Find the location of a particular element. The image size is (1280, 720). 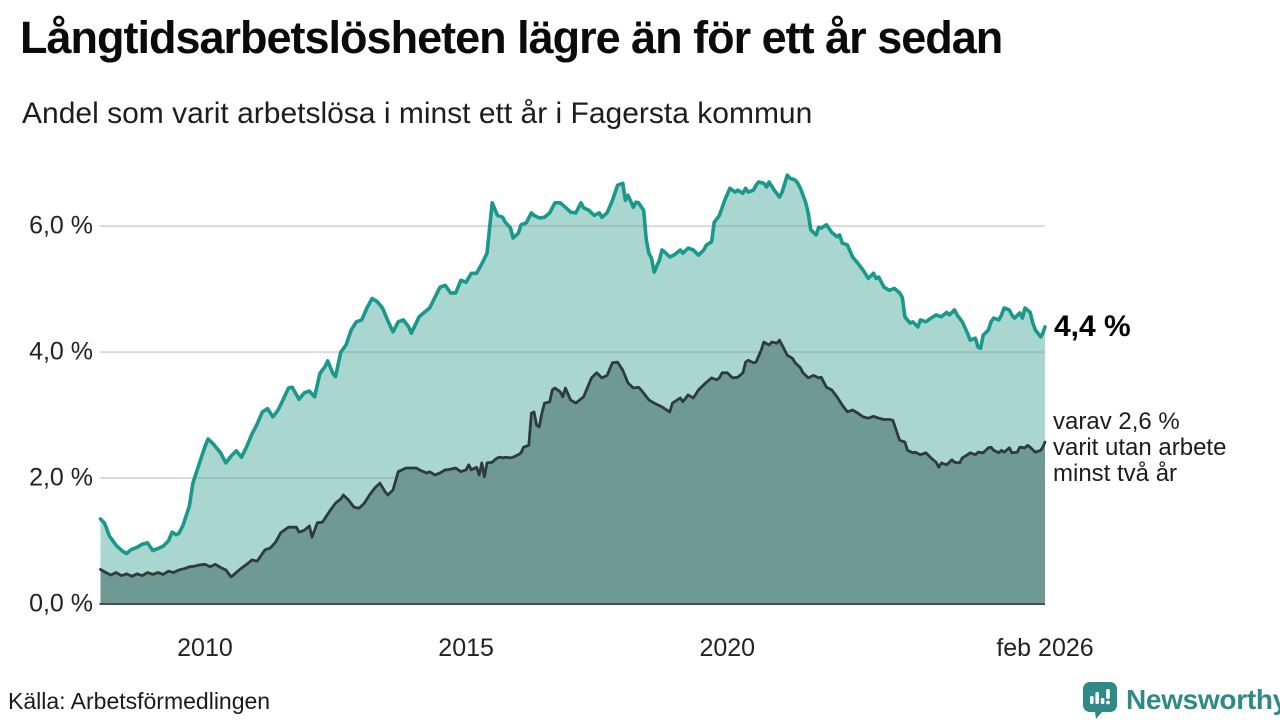

x-tick-label: 2010 is located at coordinates (205, 648).